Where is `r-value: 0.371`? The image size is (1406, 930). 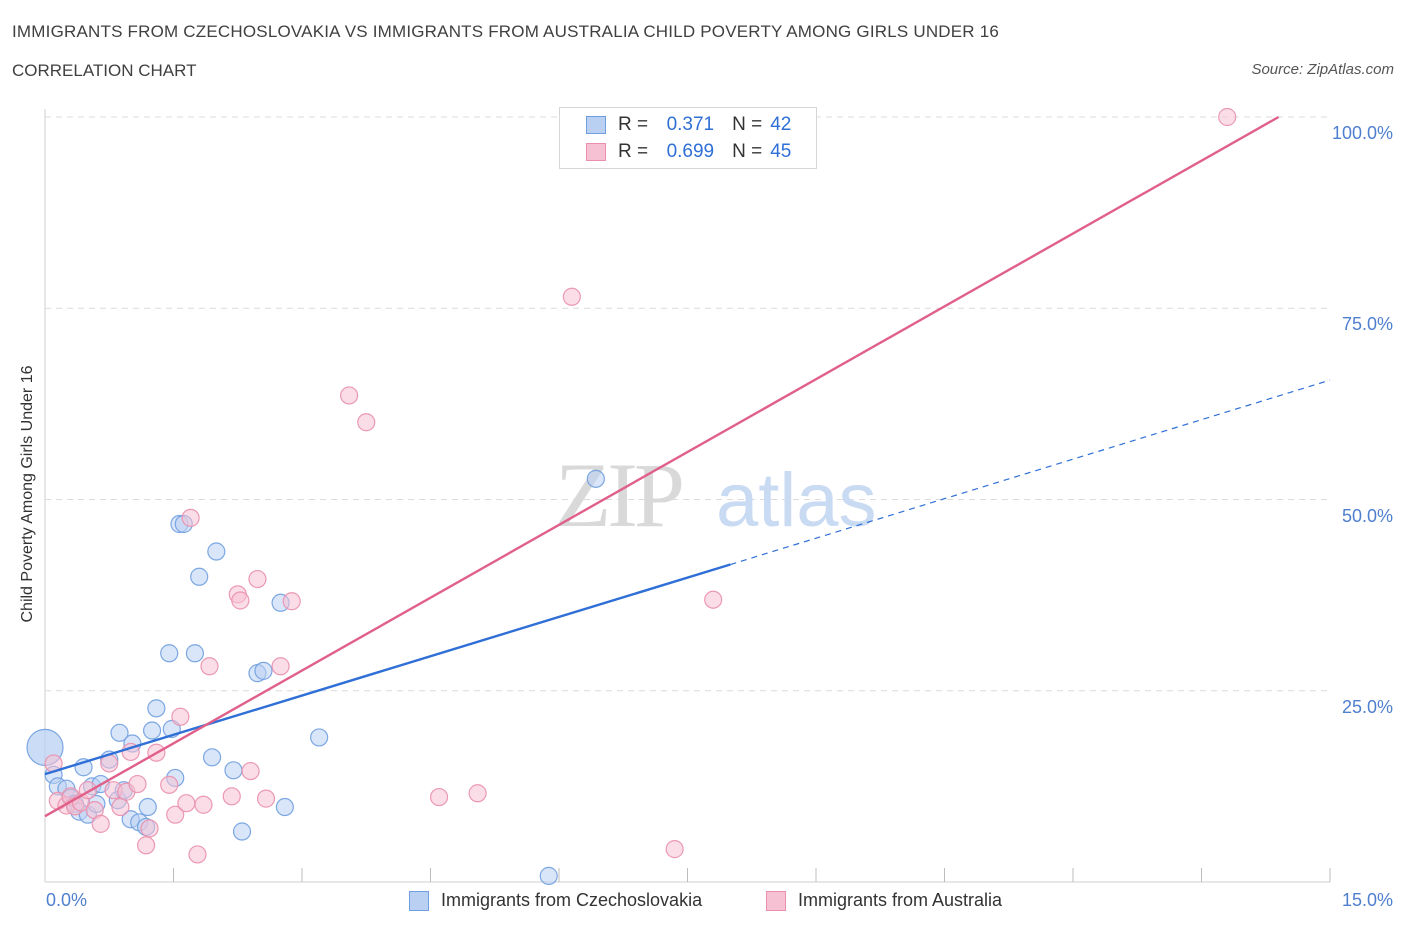
r-value: 0.371 is located at coordinates (690, 124).